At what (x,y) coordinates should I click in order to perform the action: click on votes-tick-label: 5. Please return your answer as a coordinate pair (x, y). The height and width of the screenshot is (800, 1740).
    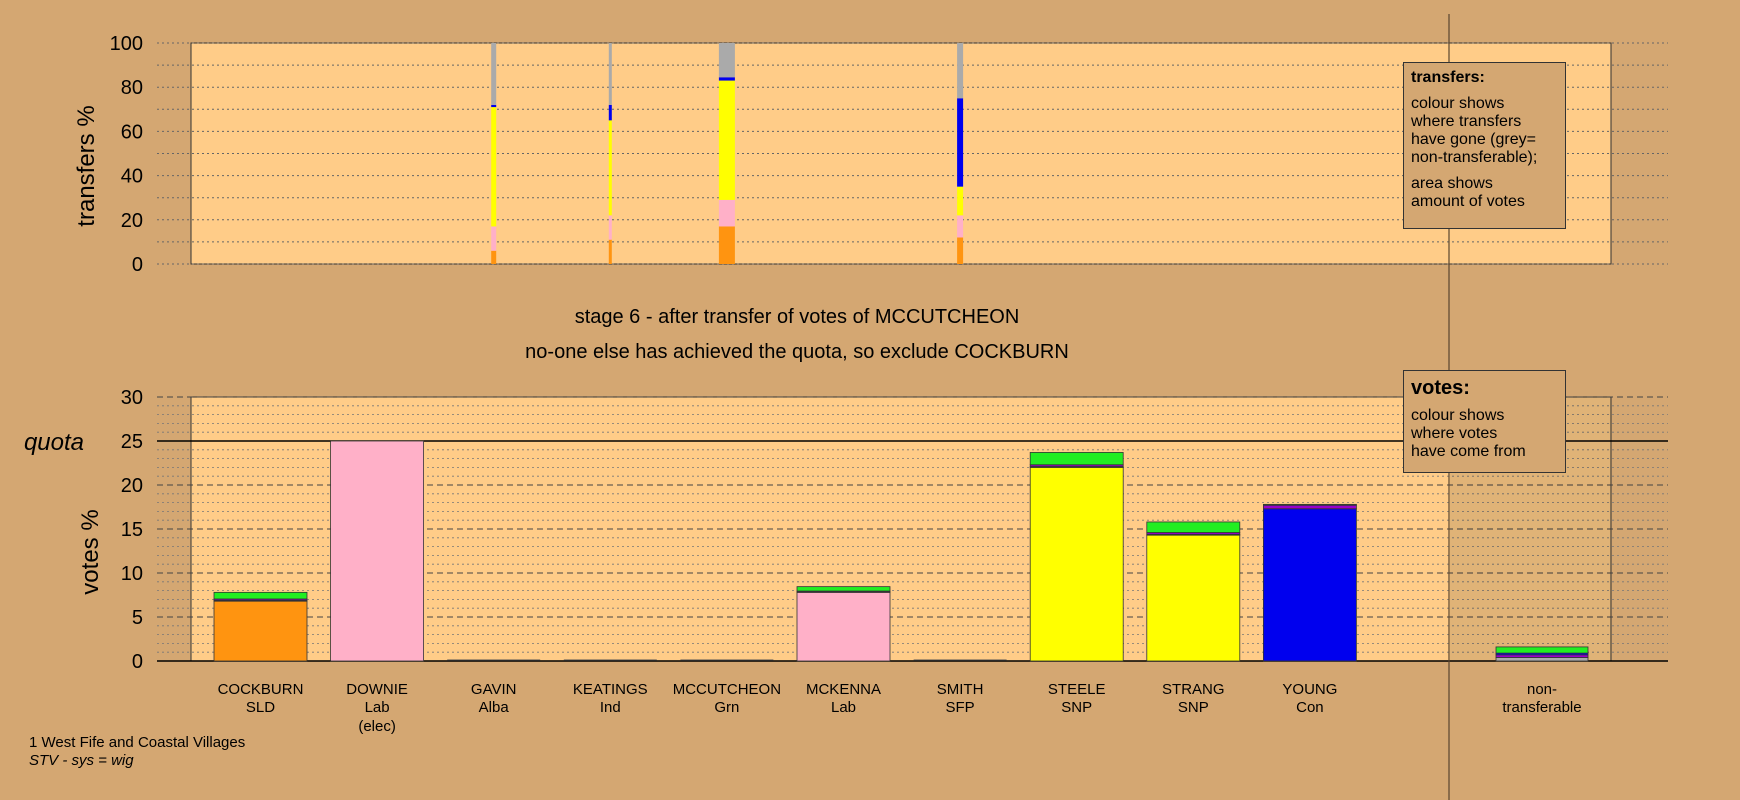
    Looking at the image, I should click on (137, 618).